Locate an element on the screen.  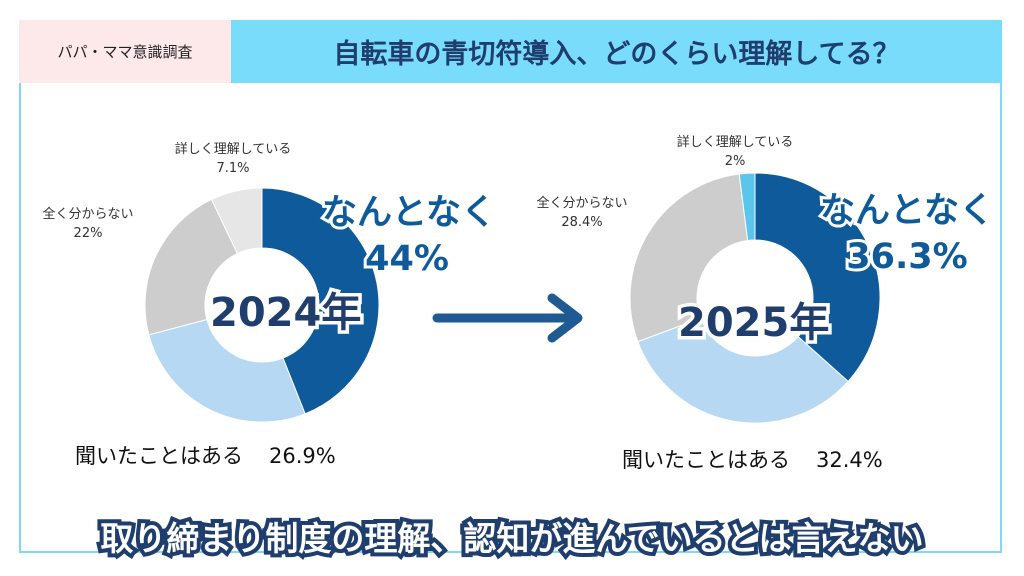
arrow-head is located at coordinates (565, 318).